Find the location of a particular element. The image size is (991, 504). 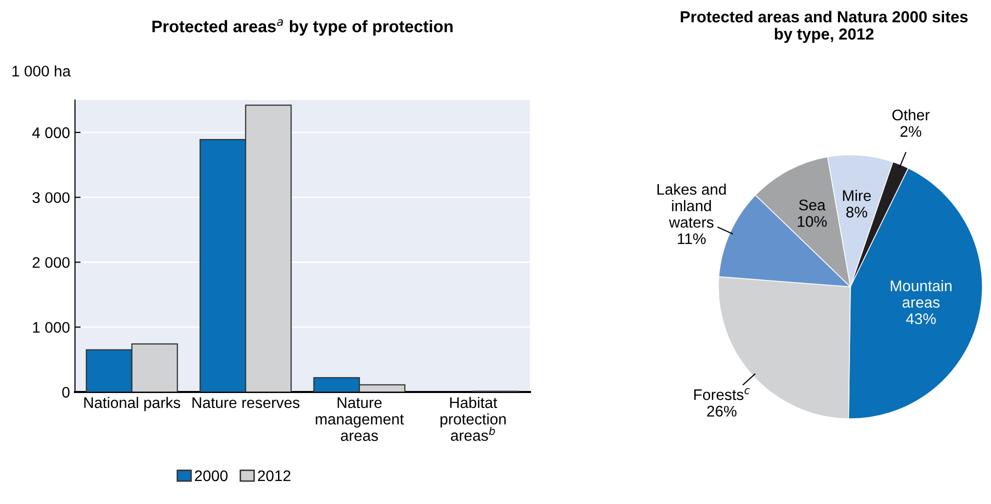

legend-label: 2012 is located at coordinates (274, 476).